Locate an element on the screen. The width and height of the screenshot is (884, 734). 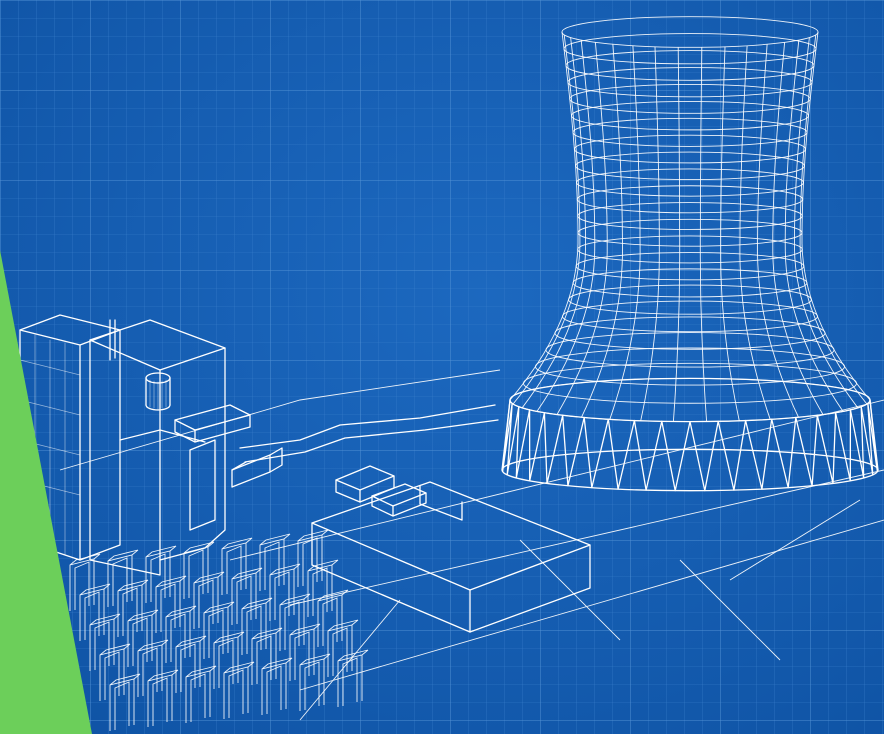
transformer-yard-icon is located at coordinates (219, 630).